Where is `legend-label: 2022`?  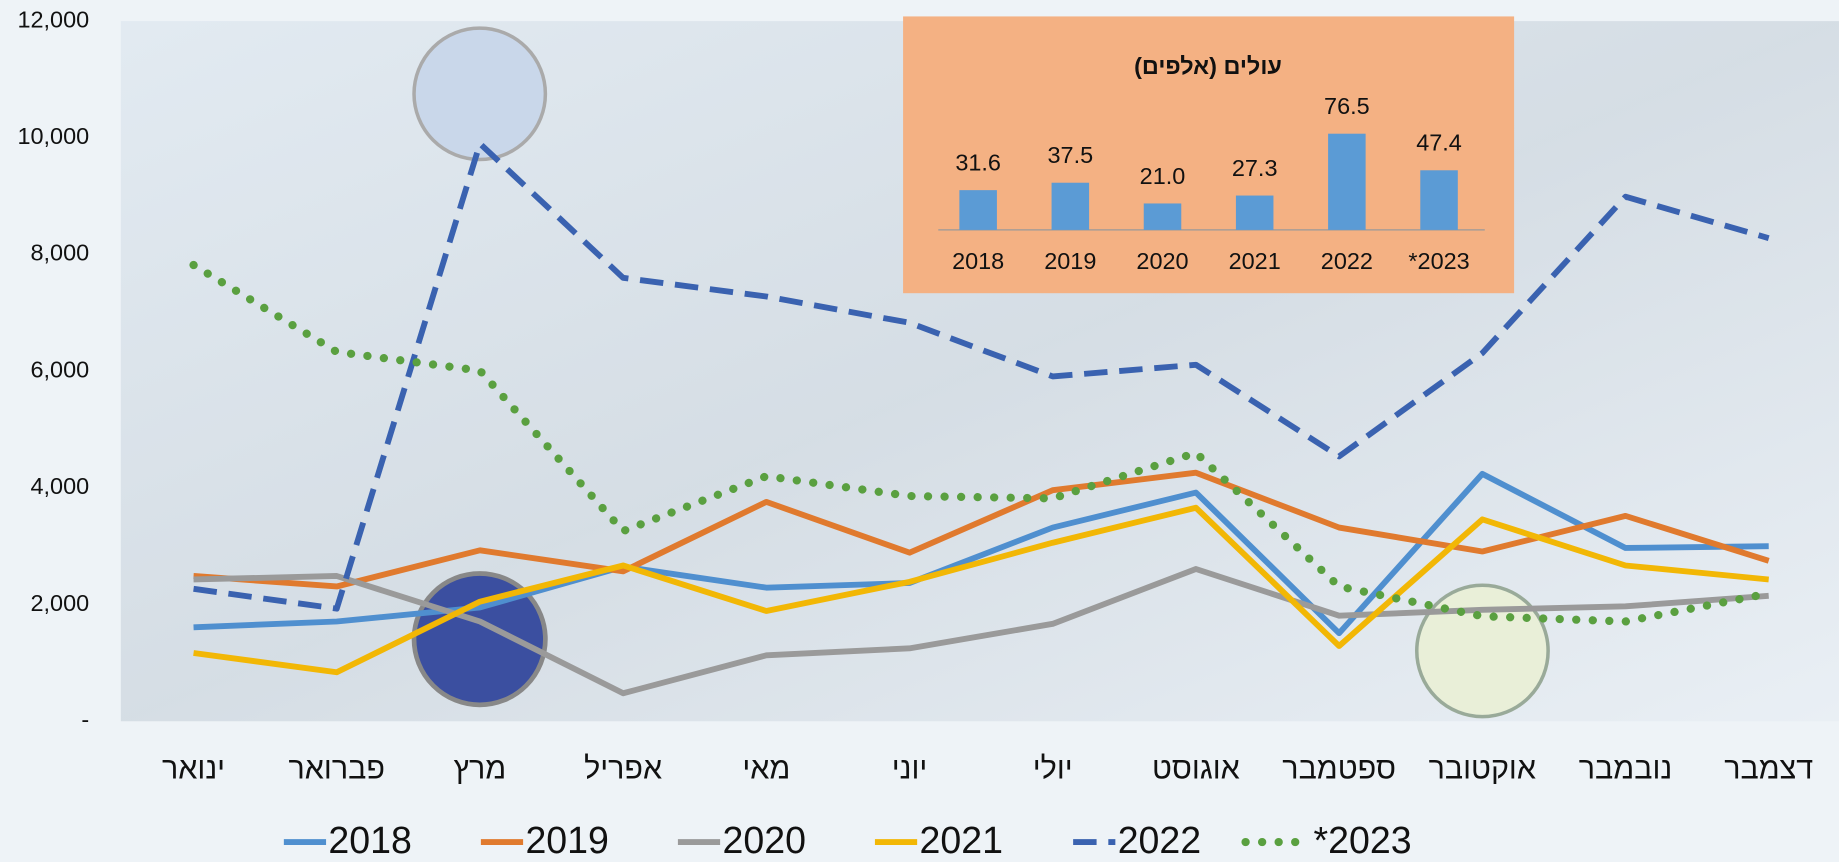
legend-label: 2022 is located at coordinates (1159, 840).